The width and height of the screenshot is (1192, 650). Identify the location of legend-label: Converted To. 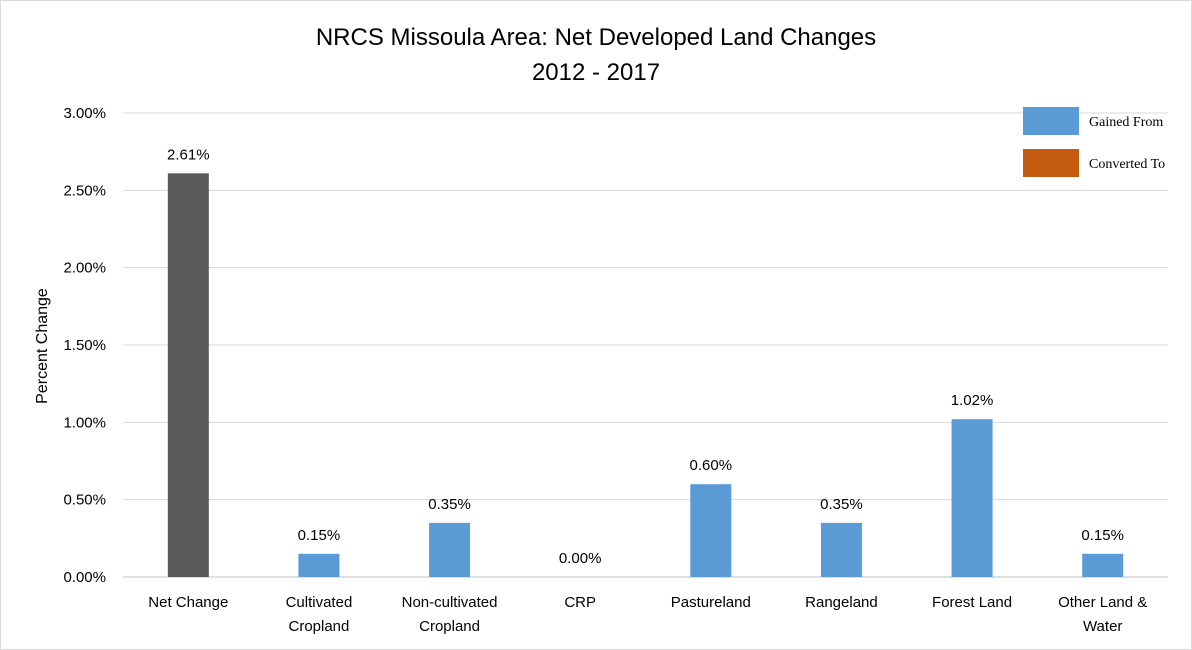
(1127, 164).